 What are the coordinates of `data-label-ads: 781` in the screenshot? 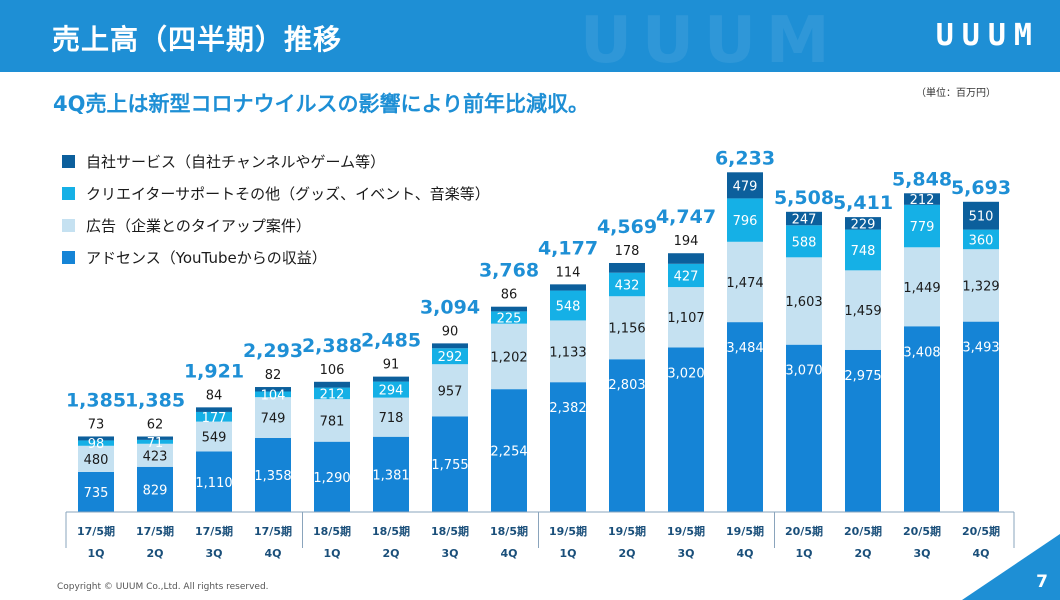 It's located at (332, 421).